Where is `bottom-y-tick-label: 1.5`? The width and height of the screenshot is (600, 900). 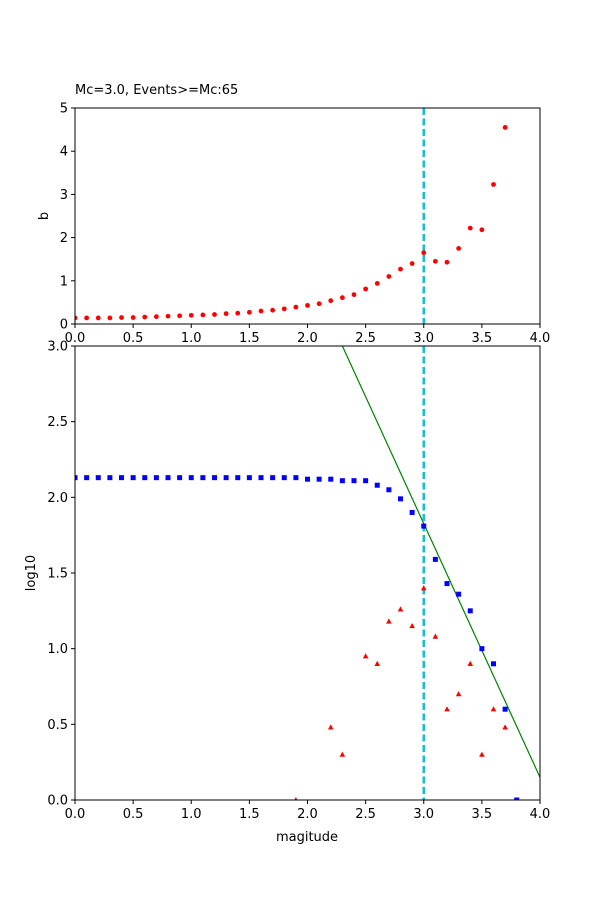
bottom-y-tick-label: 1.5 is located at coordinates (57, 574).